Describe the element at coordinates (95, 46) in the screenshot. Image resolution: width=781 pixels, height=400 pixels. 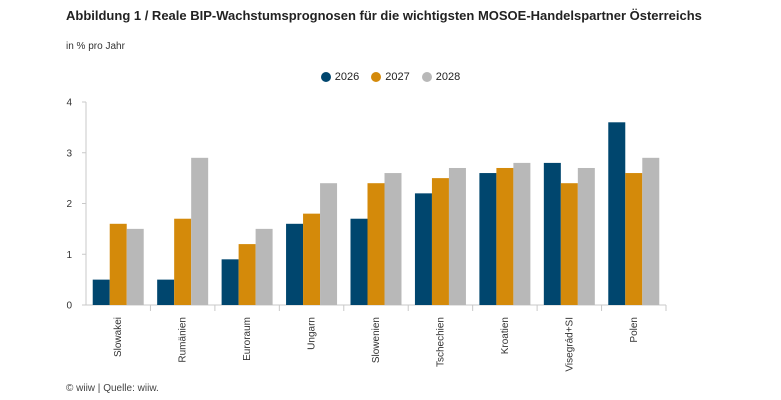
I see `chart-subtitle: in % pro Jahr` at that location.